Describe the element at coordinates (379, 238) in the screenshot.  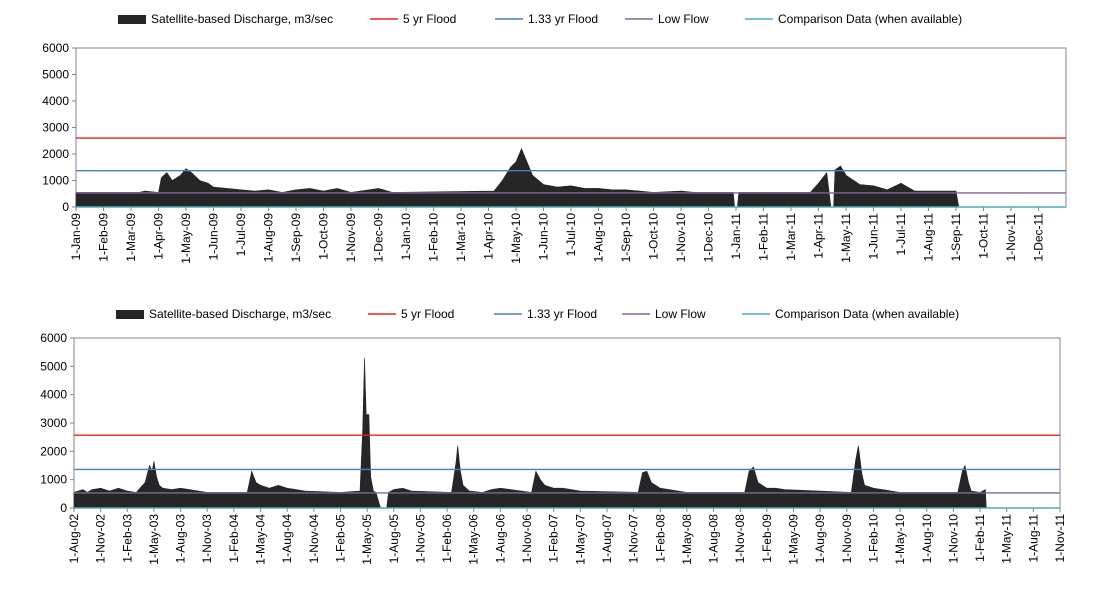
I see `x-tick-label: 1-Dec-09` at that location.